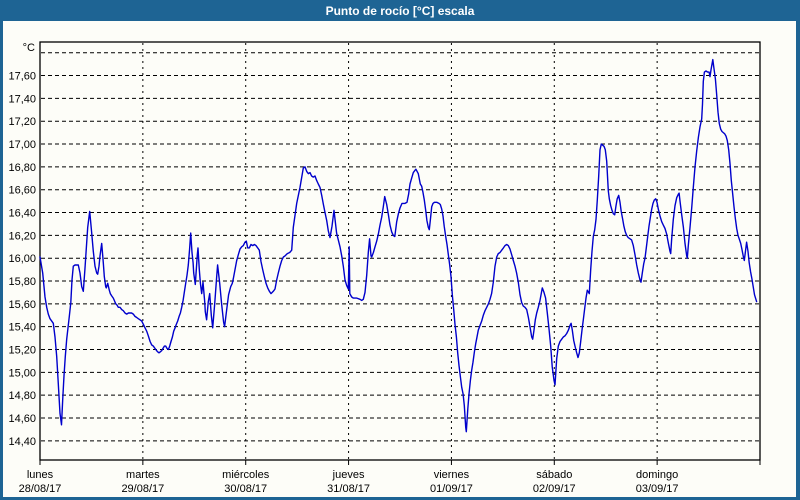 The image size is (800, 500). What do you see at coordinates (657, 475) in the screenshot?
I see `x-tick-day-label: domingo` at bounding box center [657, 475].